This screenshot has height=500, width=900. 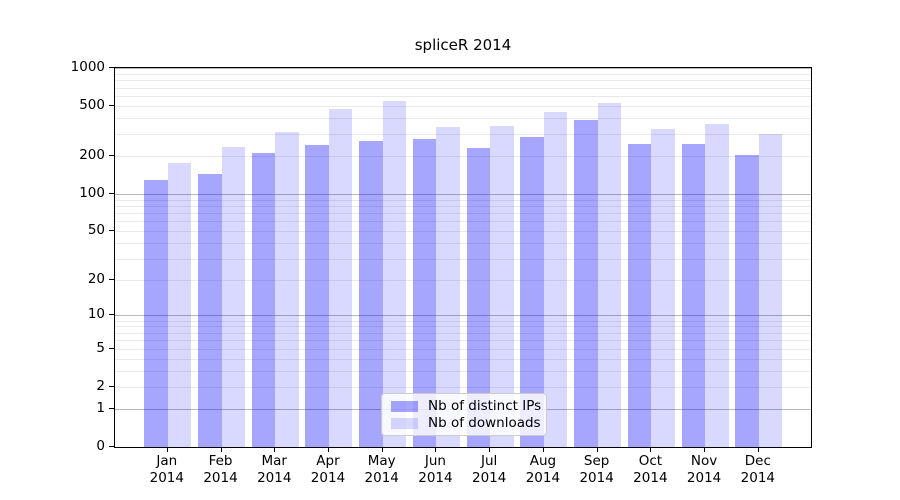 What do you see at coordinates (87, 67) in the screenshot?
I see `y-axis-label: 1000` at bounding box center [87, 67].